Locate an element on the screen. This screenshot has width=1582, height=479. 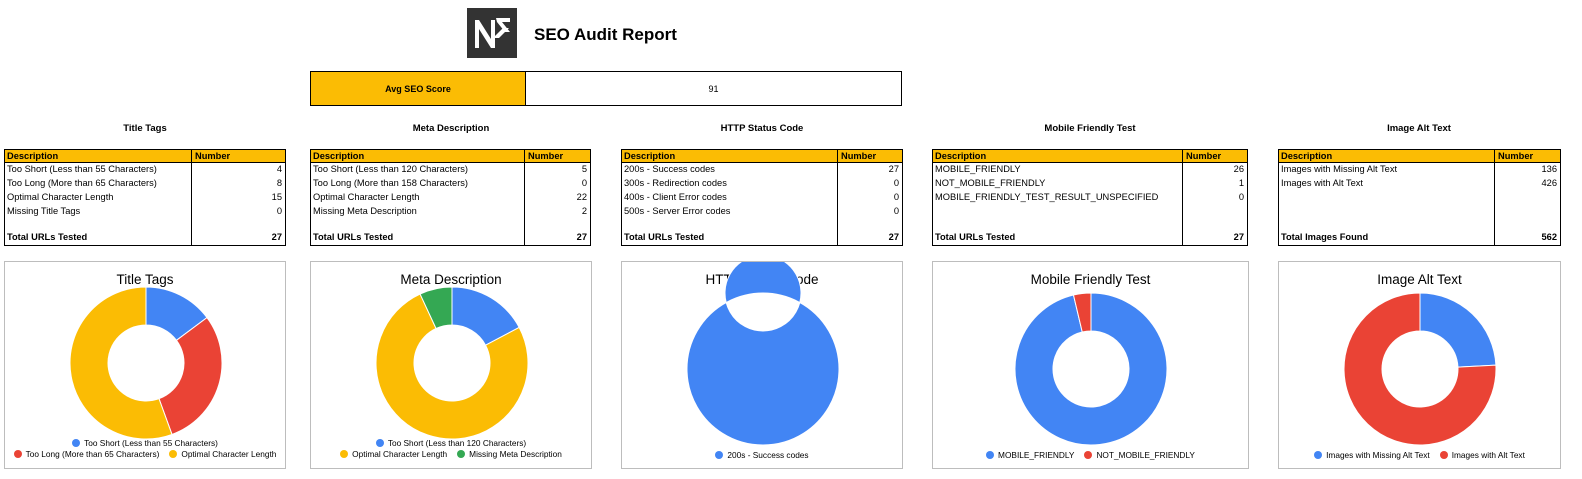
row-number: 2 is located at coordinates (584, 211).